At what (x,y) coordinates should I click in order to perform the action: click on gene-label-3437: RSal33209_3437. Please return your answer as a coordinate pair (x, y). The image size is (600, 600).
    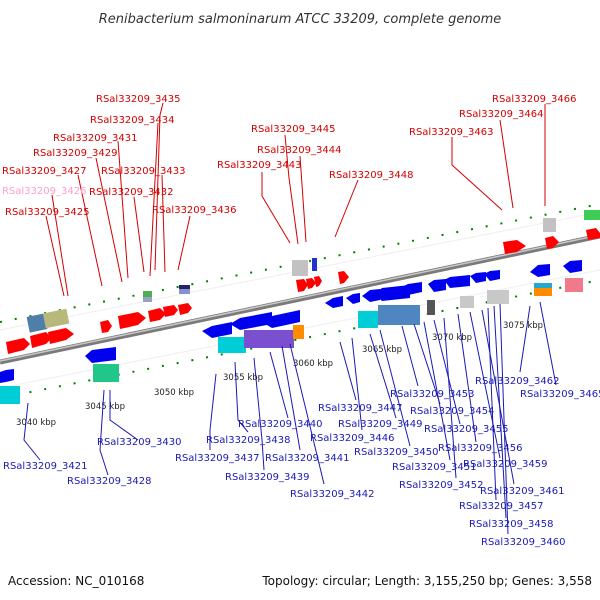
    Looking at the image, I should click on (217, 458).